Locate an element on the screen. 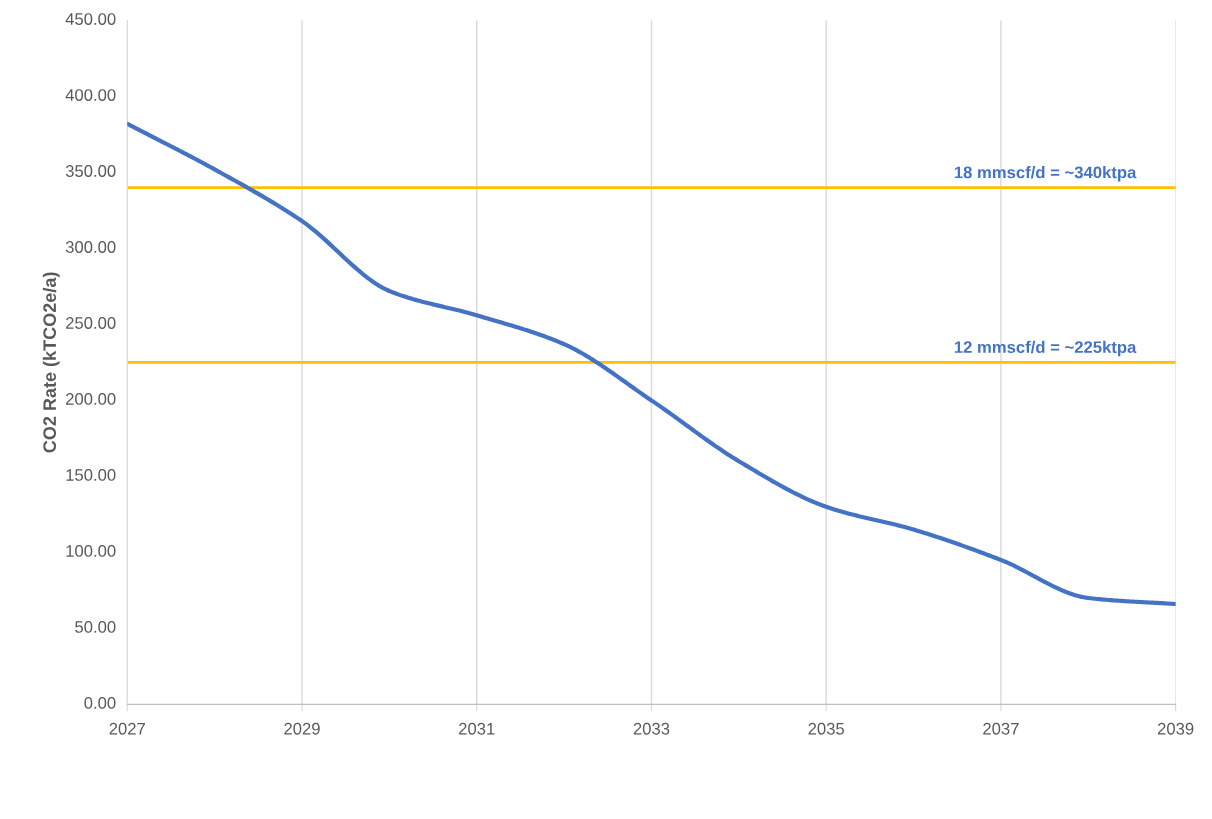  y-tick-label: 250.00 is located at coordinates (91, 323).